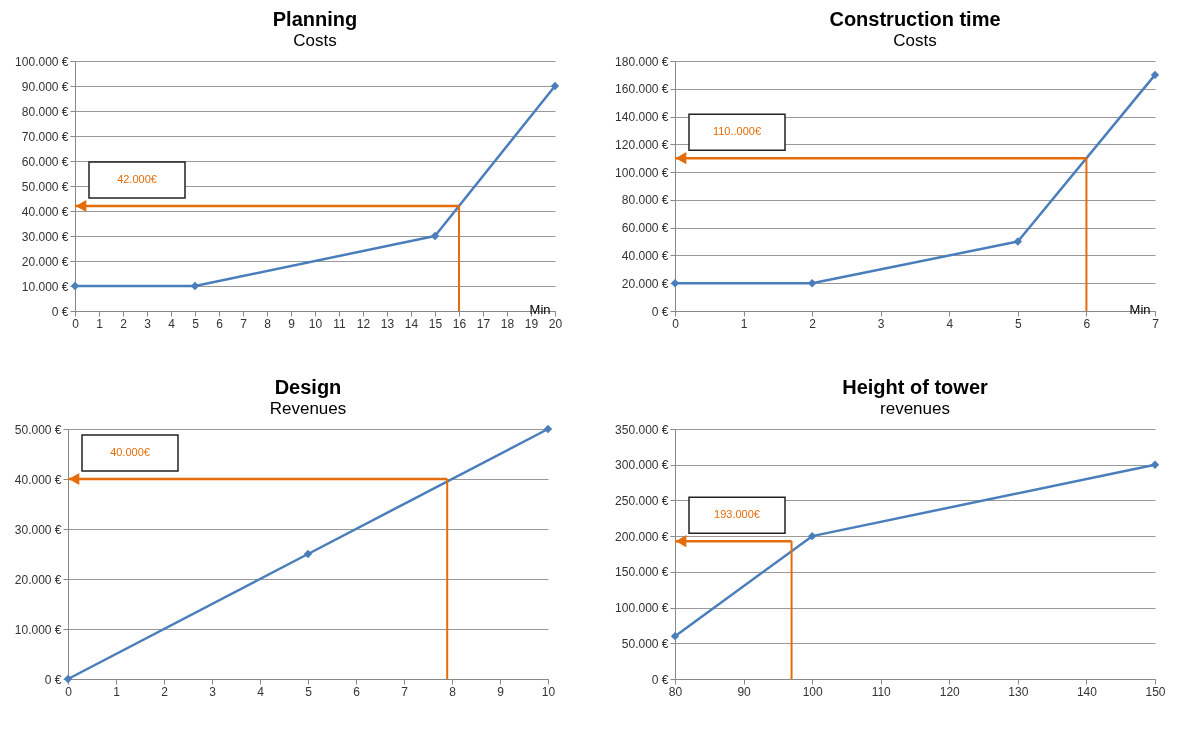 This screenshot has height=737, width=1200. I want to click on y-tick-label: 150.000 €, so click(642, 572).